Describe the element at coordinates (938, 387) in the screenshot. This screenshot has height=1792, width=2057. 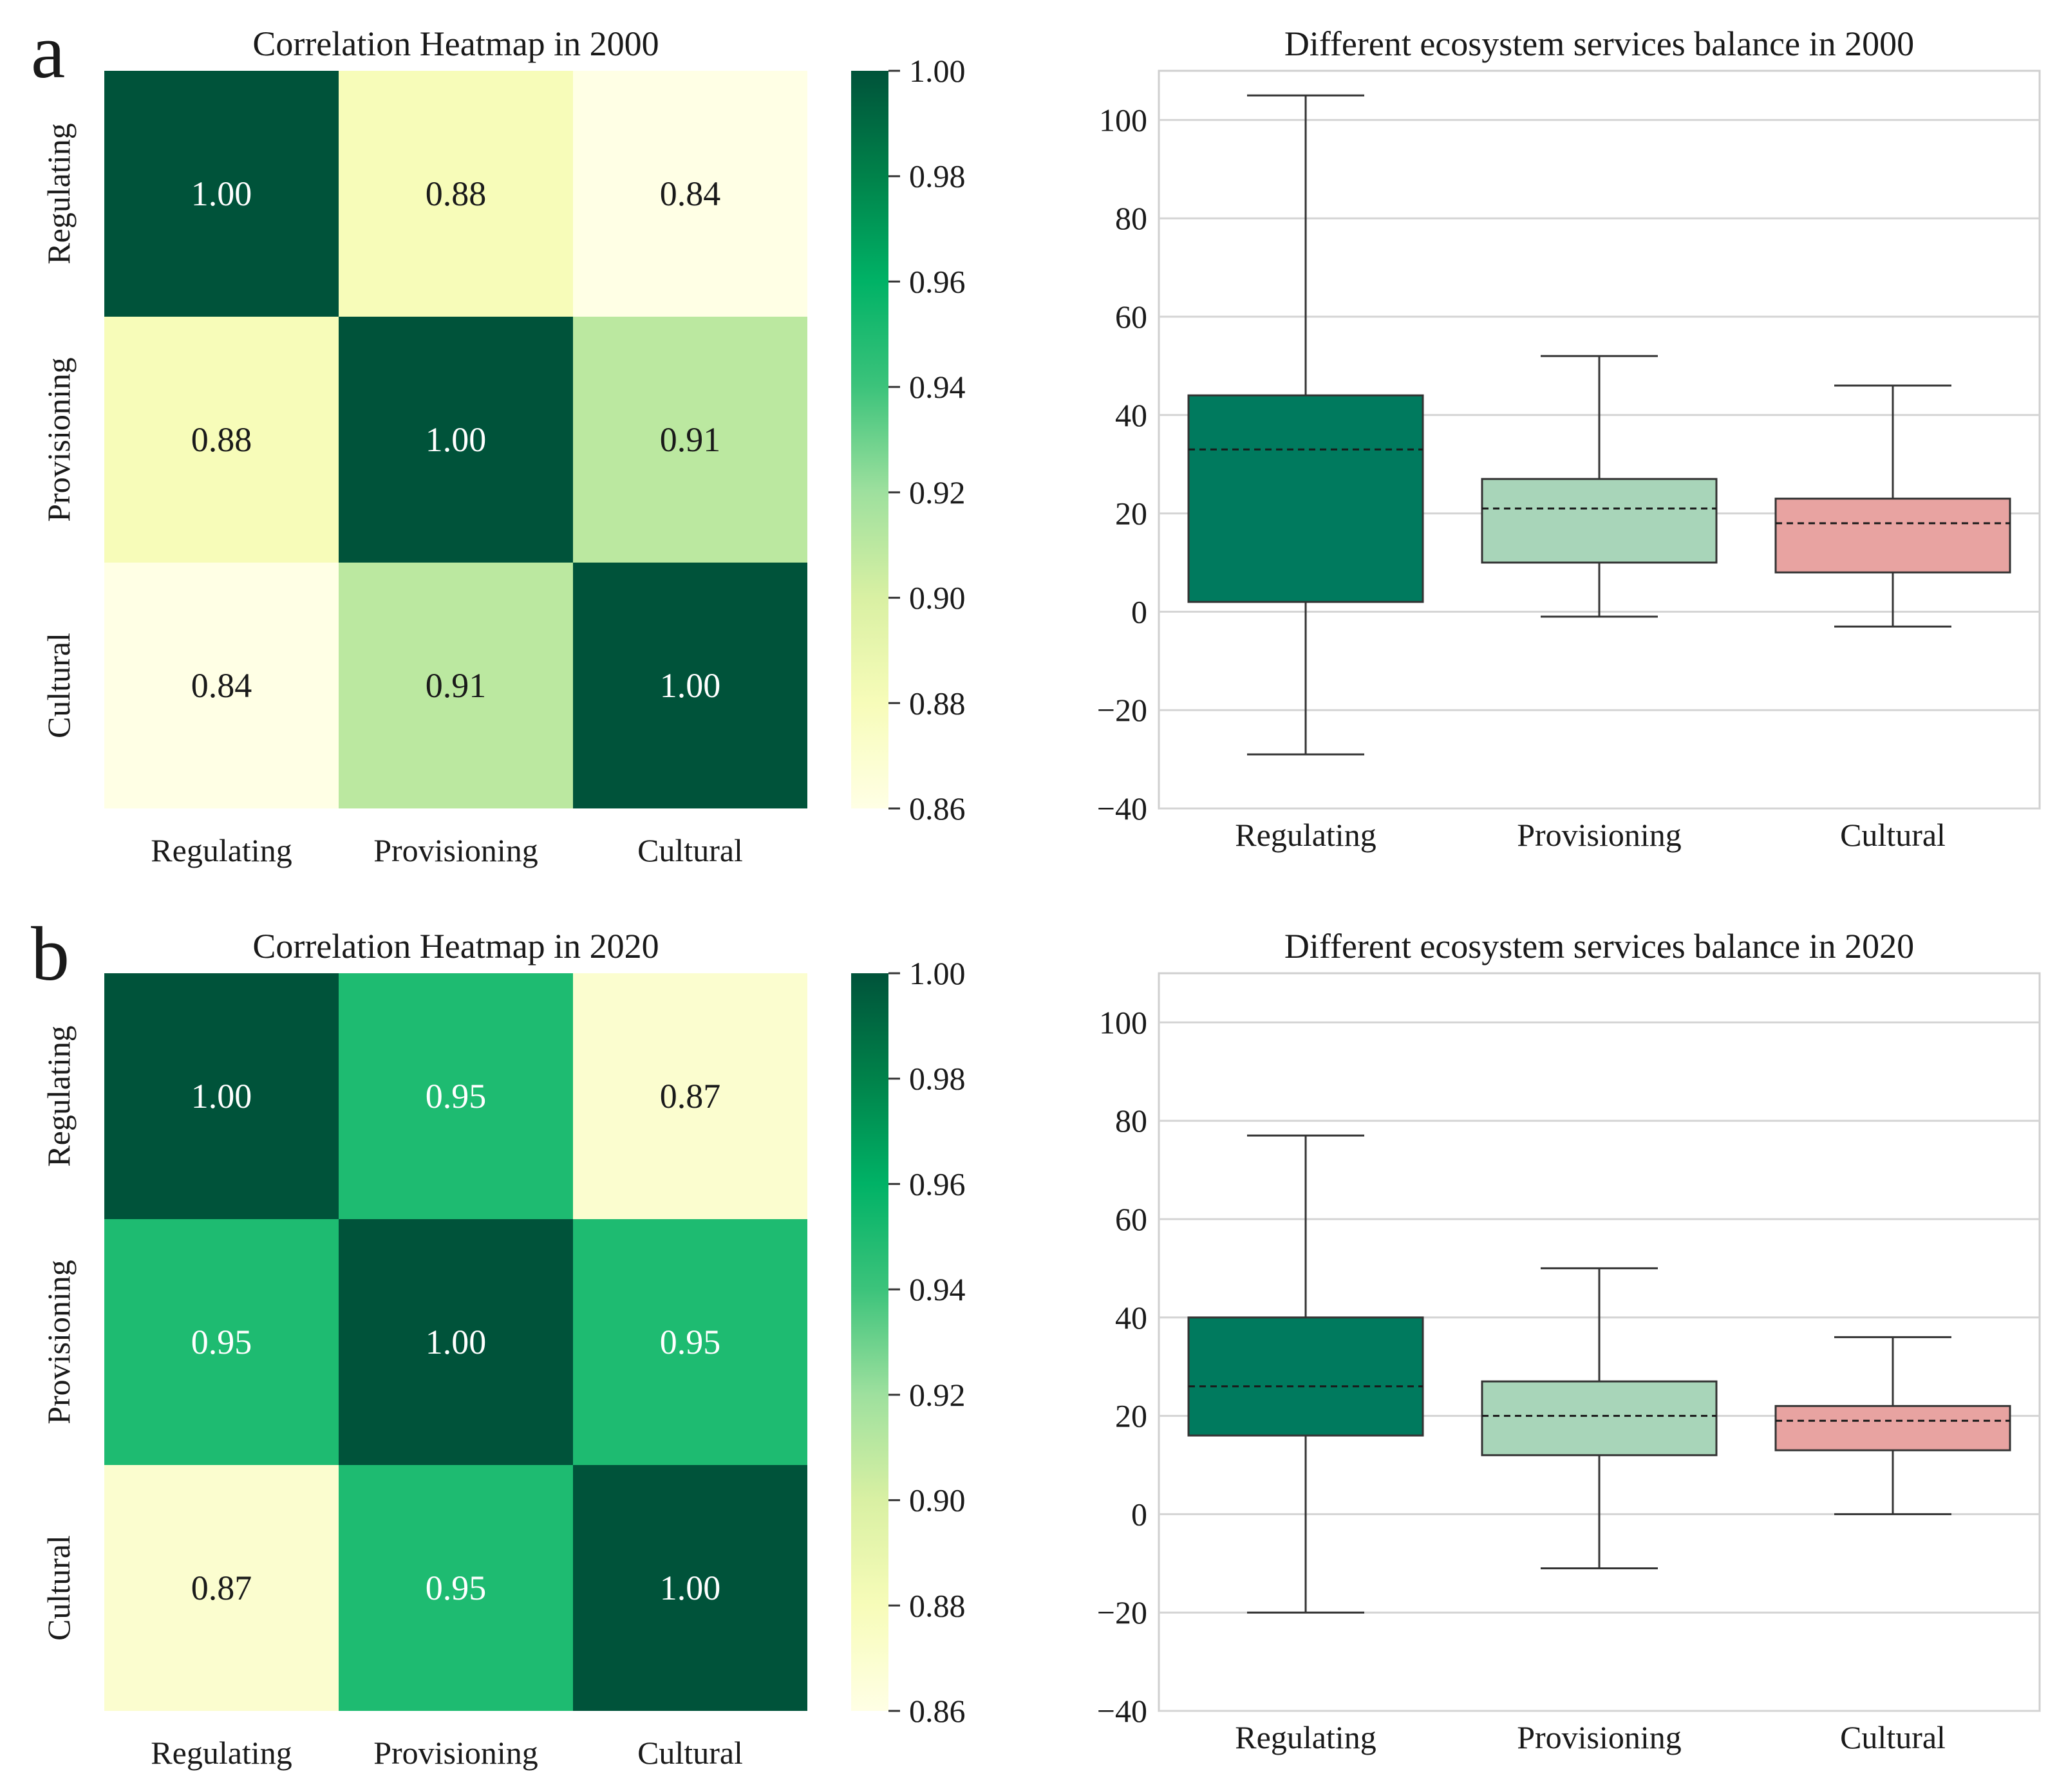
I see `colorbar-tick-label: 0.94` at that location.